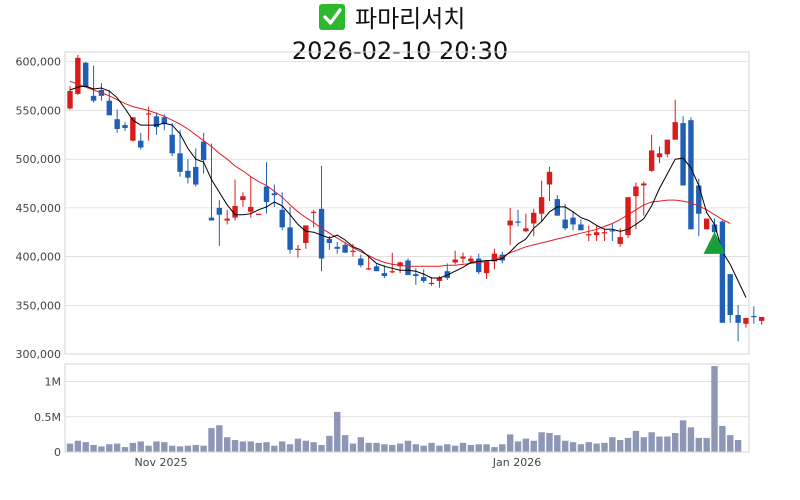  What do you see at coordinates (39, 257) in the screenshot?
I see `y-tick-label: 400,000` at bounding box center [39, 257].